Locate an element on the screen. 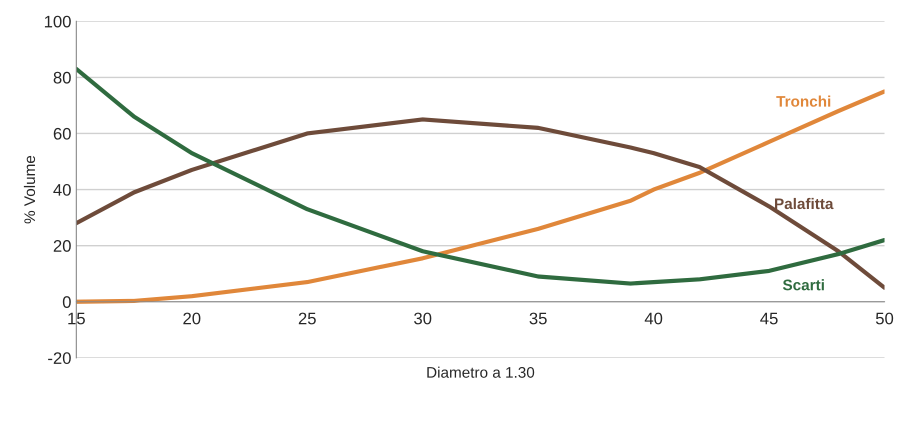 This screenshot has height=426, width=898. x-tick-label: 50 is located at coordinates (885, 318).